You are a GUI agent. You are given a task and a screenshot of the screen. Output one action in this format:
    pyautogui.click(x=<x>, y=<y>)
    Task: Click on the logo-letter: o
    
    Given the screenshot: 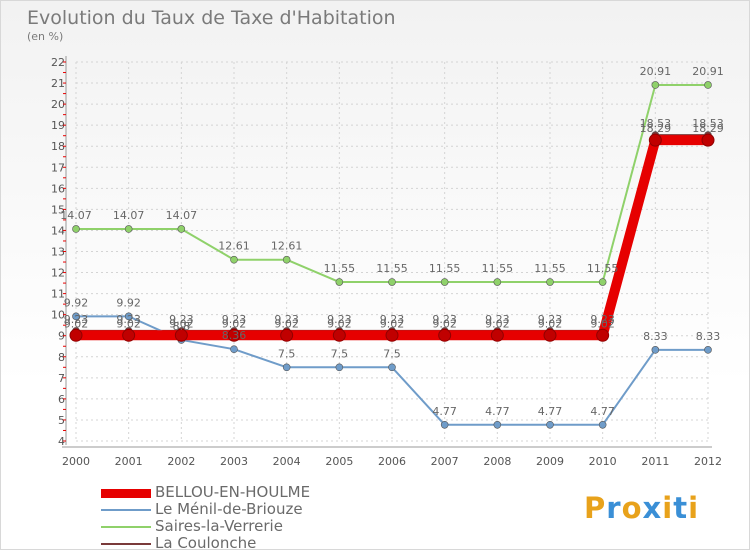 What is the action you would take?
    pyautogui.click(x=632, y=508)
    